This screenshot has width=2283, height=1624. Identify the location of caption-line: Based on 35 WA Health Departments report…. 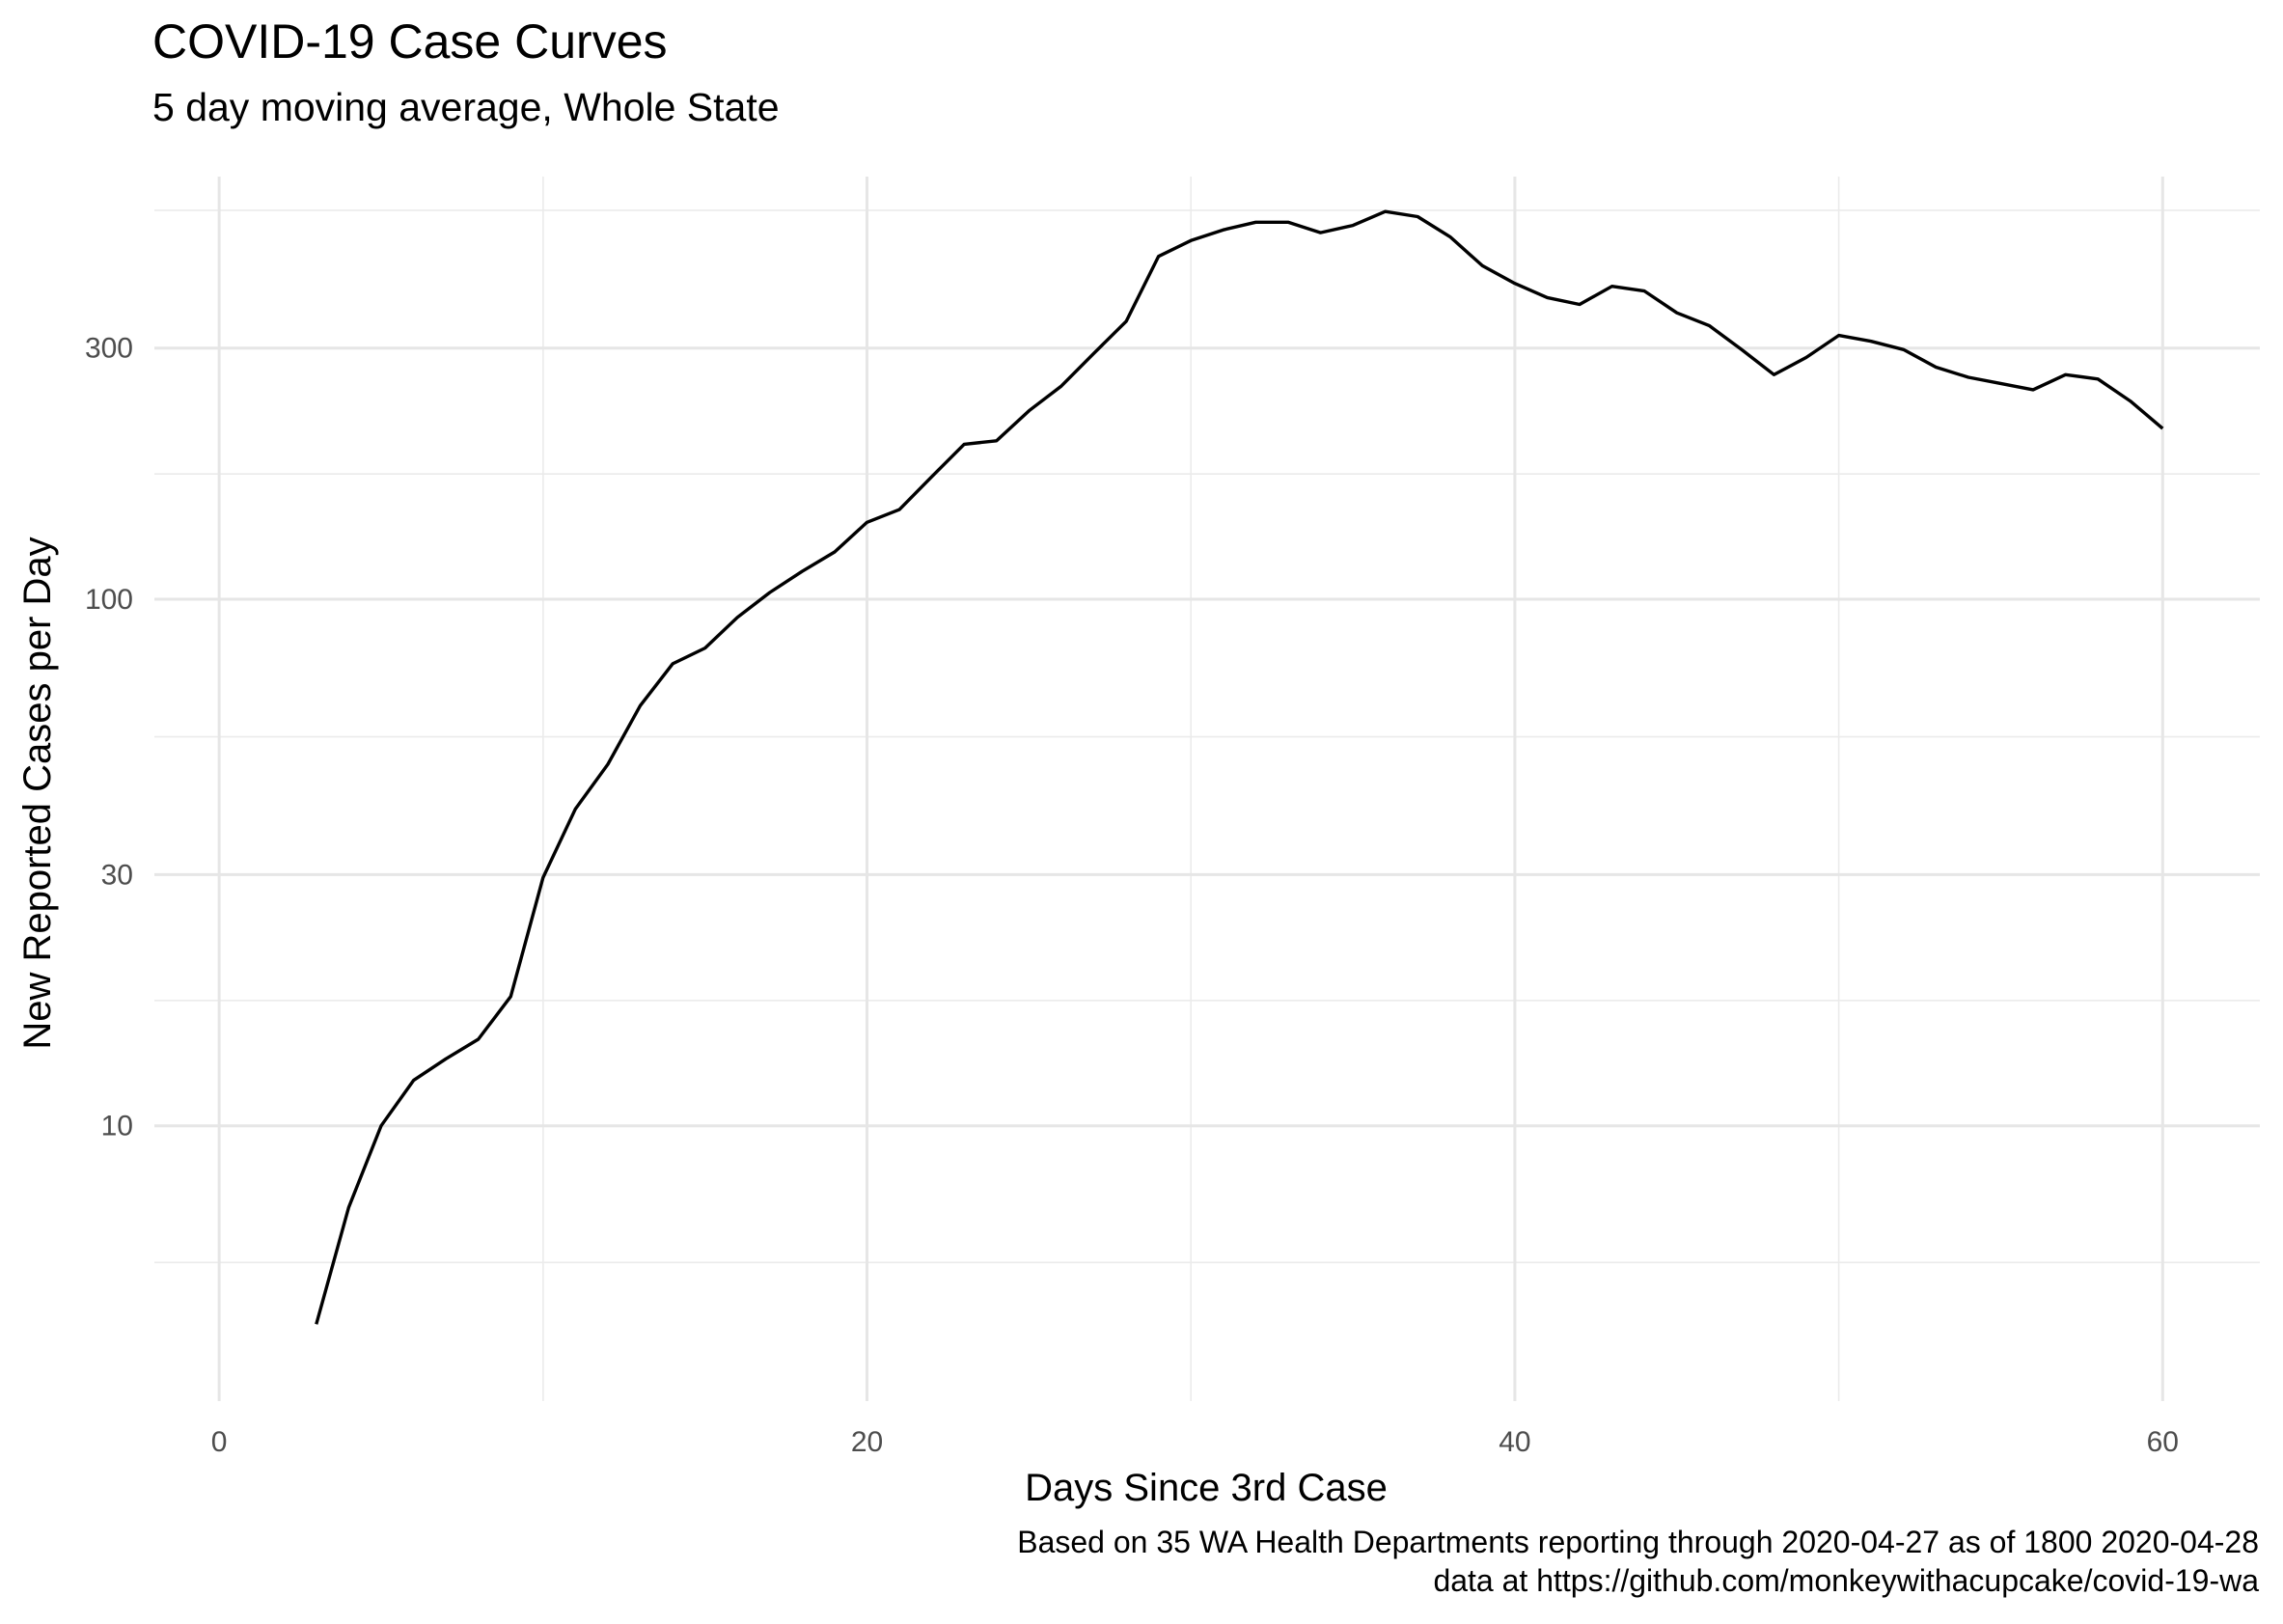
(1638, 1542).